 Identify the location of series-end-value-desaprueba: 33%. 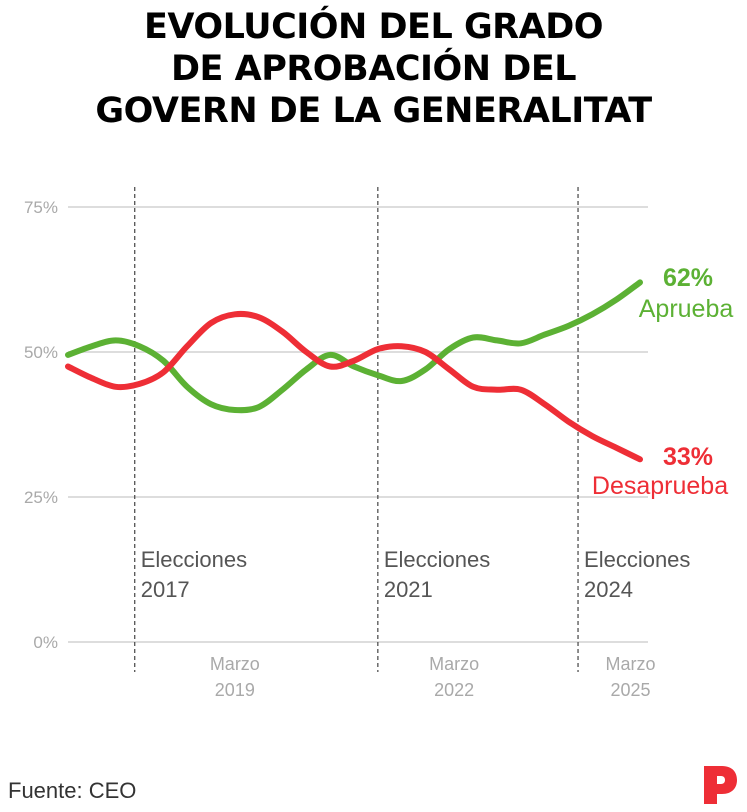
(688, 457).